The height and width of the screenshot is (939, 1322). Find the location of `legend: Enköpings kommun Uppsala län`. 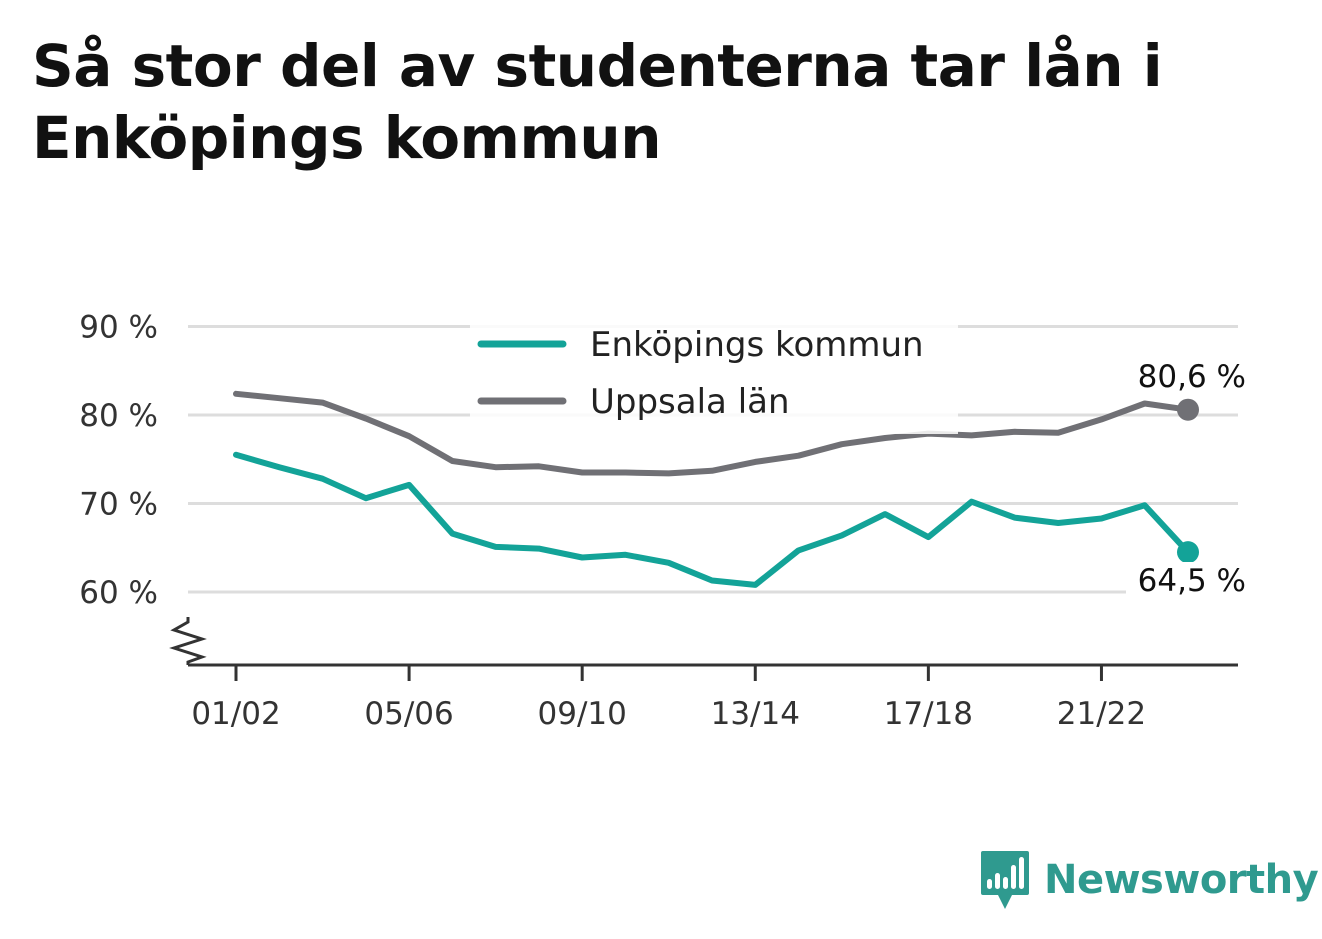

legend: Enköpings kommun Uppsala län is located at coordinates (714, 378).